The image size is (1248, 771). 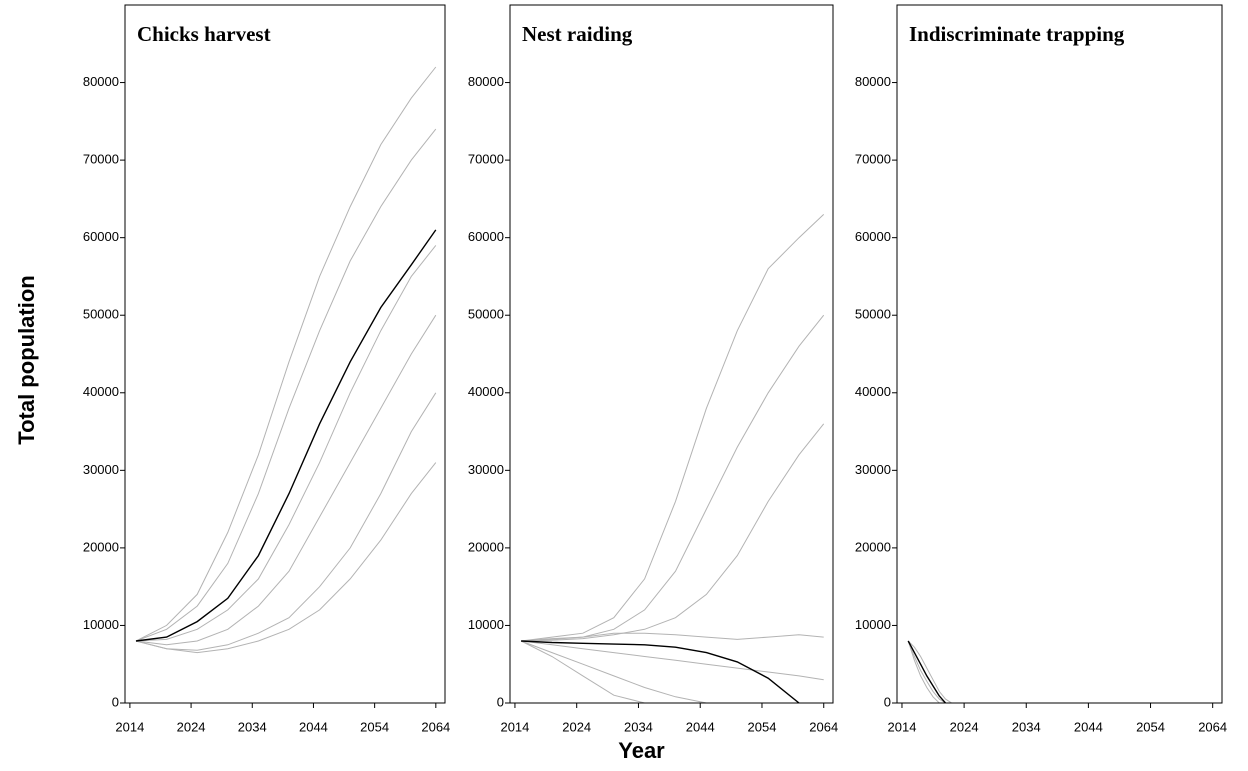 What do you see at coordinates (26, 359) in the screenshot?
I see `y-axis-label: Total population` at bounding box center [26, 359].